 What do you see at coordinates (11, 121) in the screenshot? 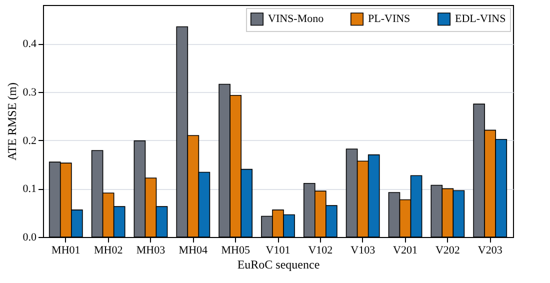
I see `y-axis-title: ATE RMSE (m)` at bounding box center [11, 121].